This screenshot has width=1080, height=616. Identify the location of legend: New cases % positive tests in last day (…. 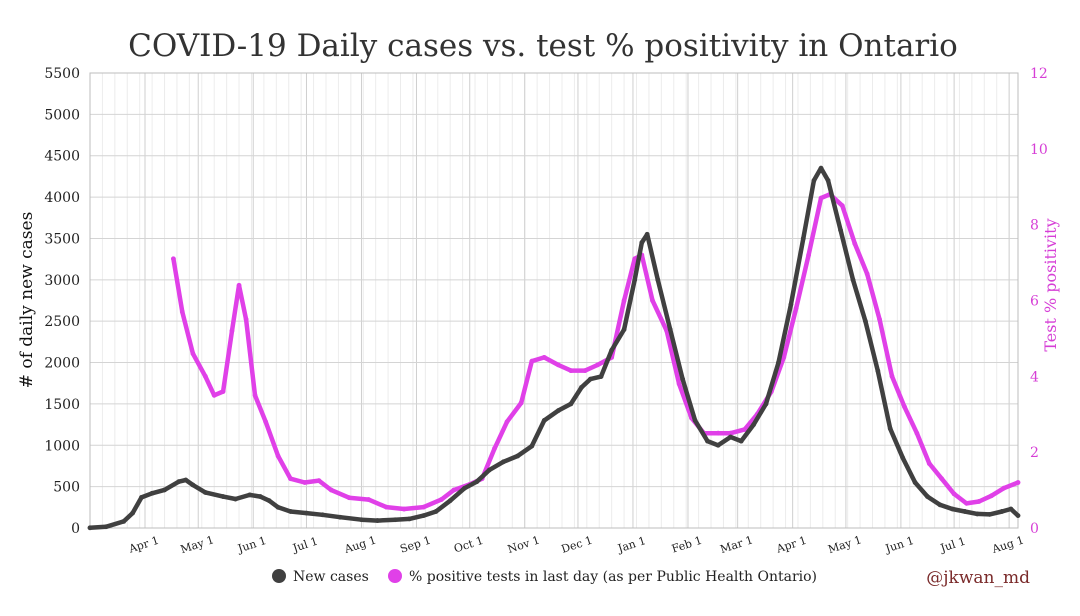
(544, 577).